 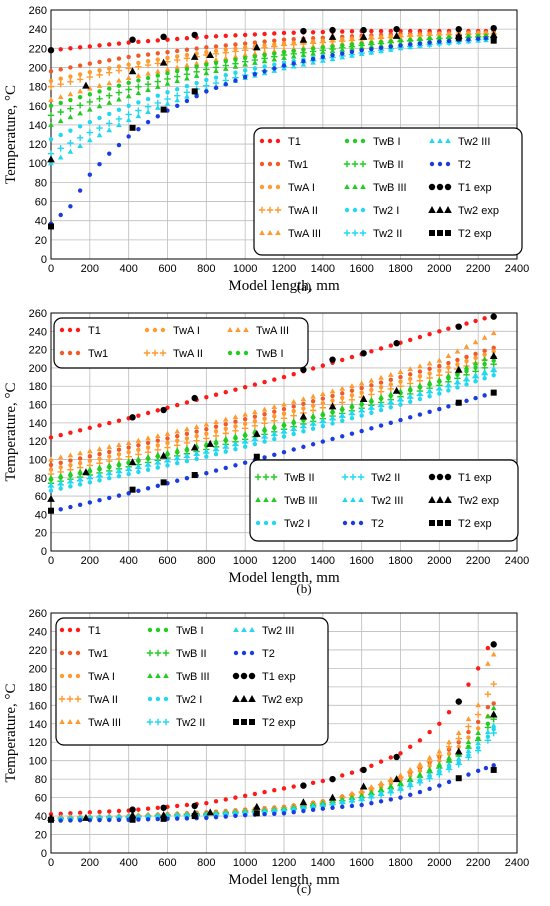 I want to click on legend-item-t2: T2, so click(x=450, y=165).